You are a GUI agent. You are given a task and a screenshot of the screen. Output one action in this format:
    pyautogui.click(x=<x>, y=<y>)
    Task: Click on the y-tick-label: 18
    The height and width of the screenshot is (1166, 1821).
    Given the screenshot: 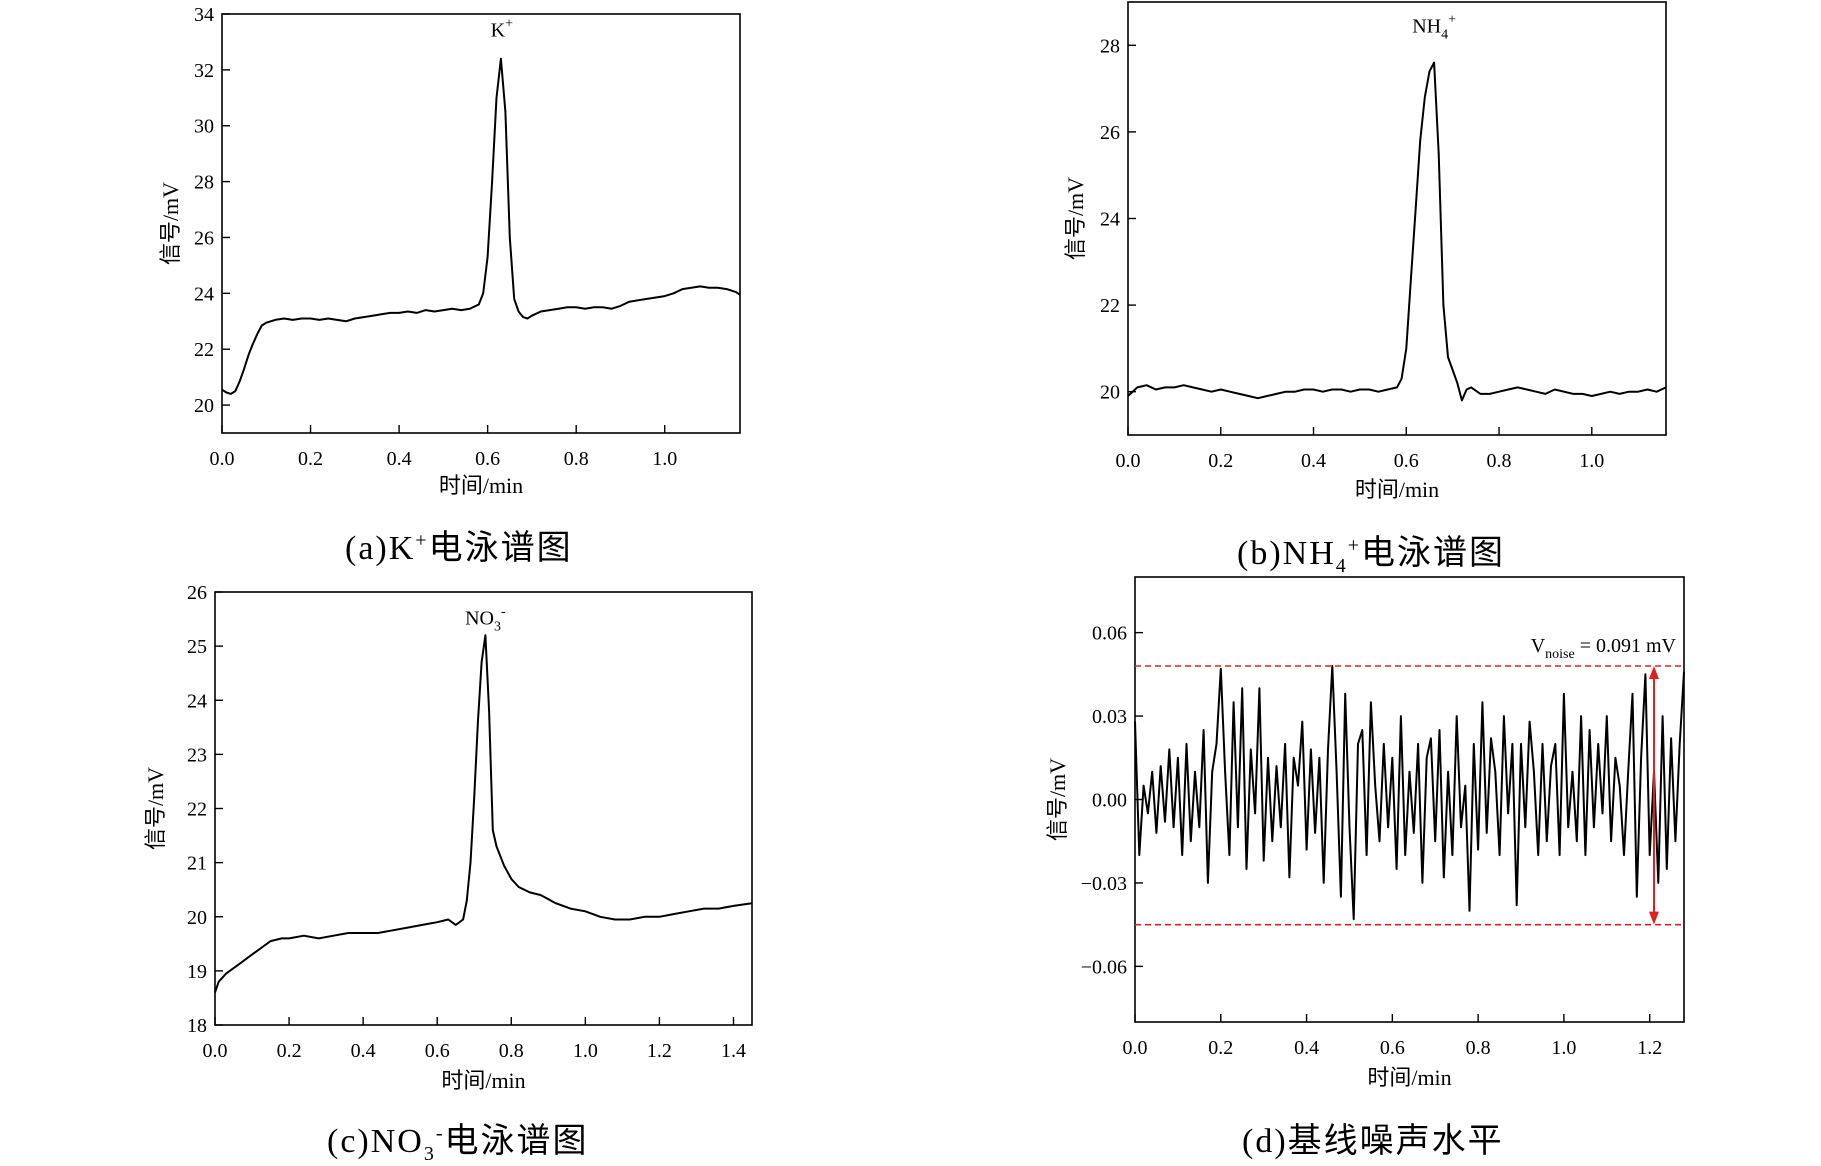 What is the action you would take?
    pyautogui.click(x=197, y=1026)
    